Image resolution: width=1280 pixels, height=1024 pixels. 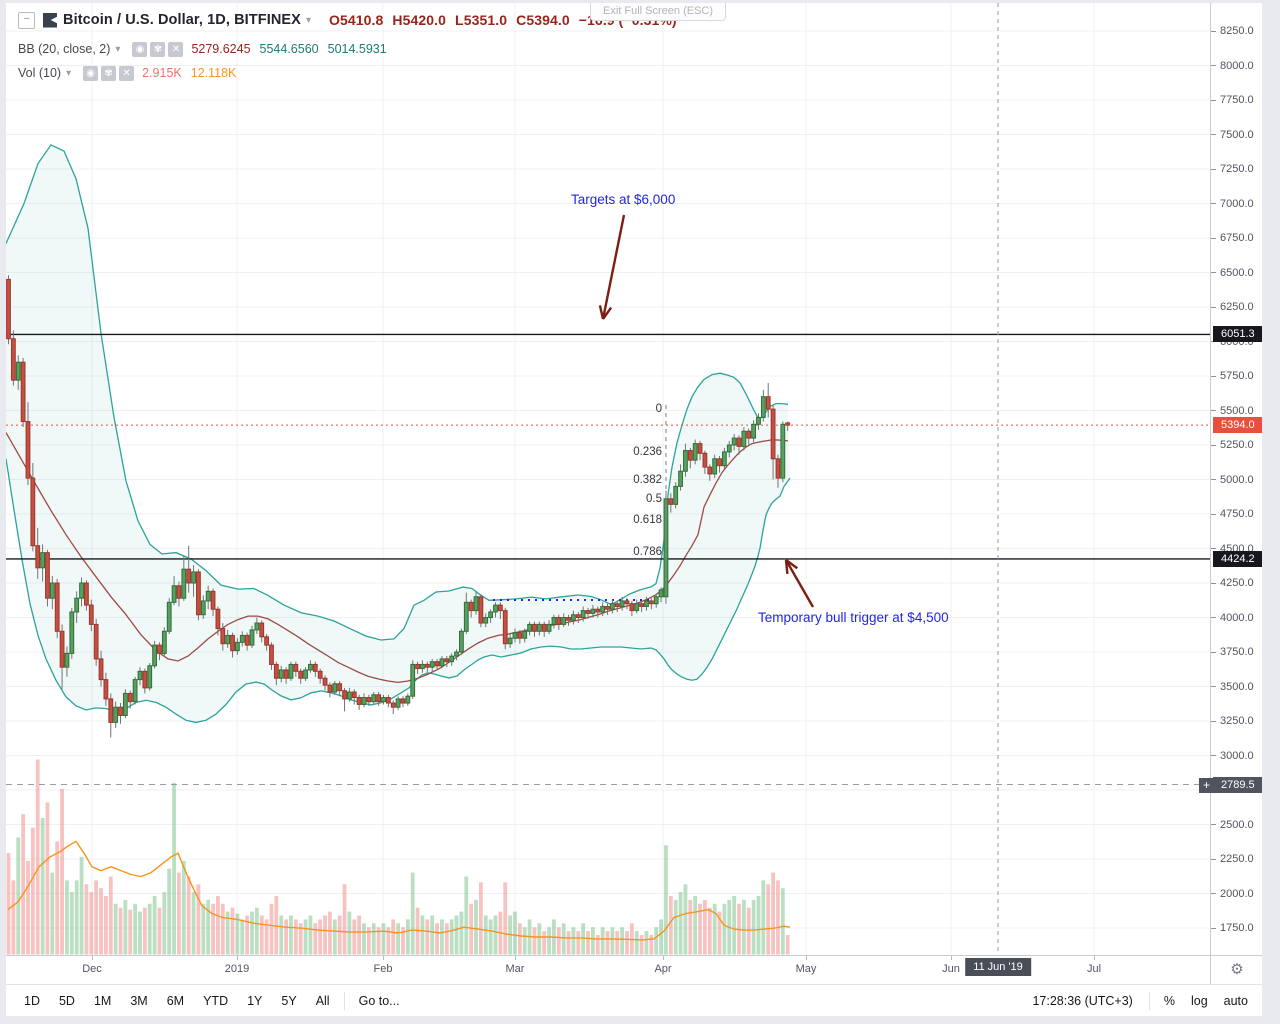 What do you see at coordinates (102, 1001) in the screenshot?
I see `range-1m: 1M` at bounding box center [102, 1001].